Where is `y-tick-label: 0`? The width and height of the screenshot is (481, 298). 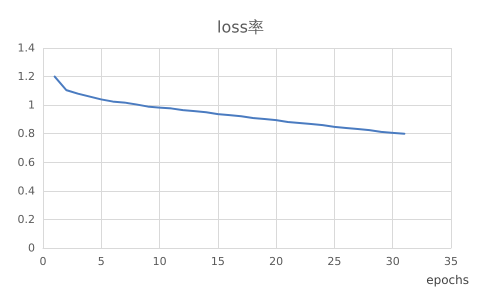 y-tick-label: 0 is located at coordinates (31, 248).